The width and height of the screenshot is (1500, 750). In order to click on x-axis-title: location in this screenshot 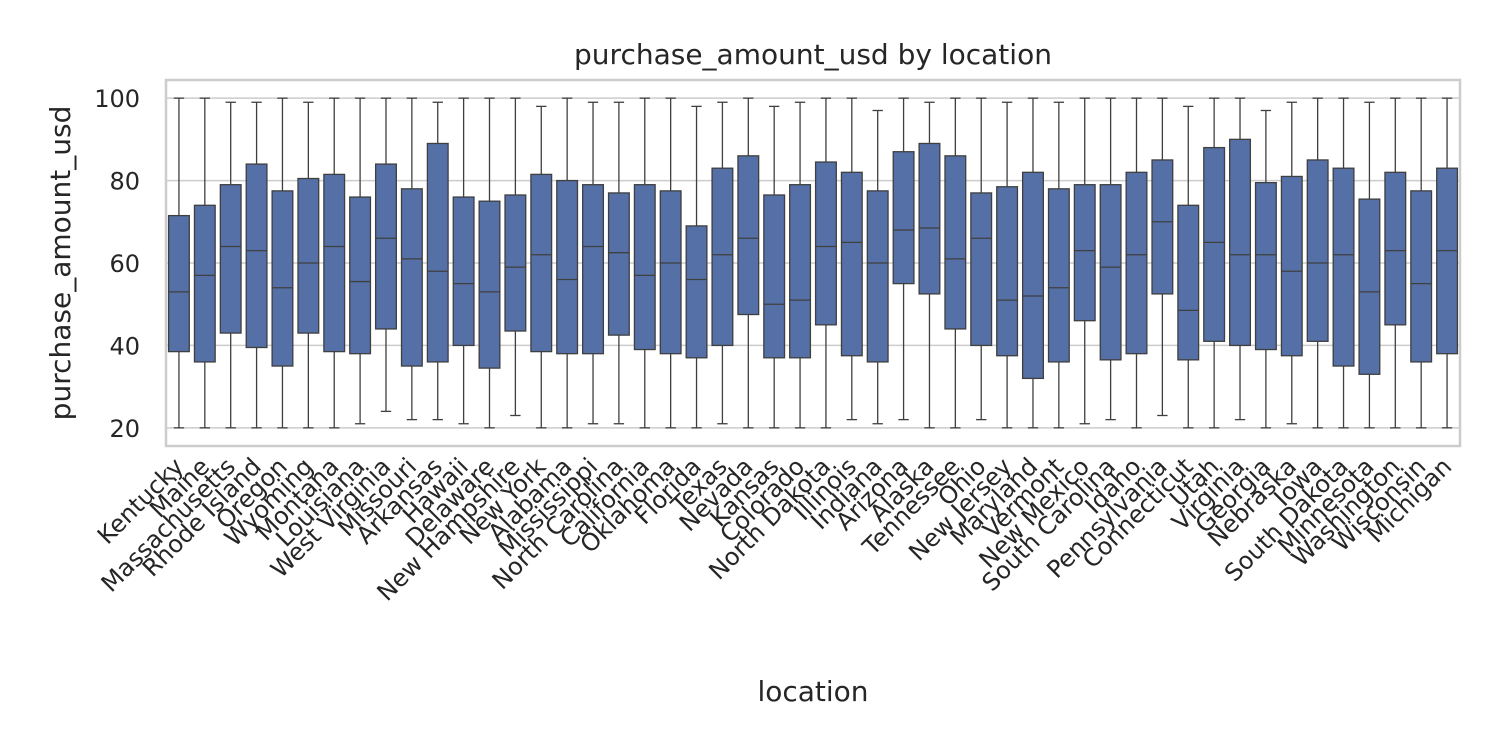, I will do `click(812, 691)`.